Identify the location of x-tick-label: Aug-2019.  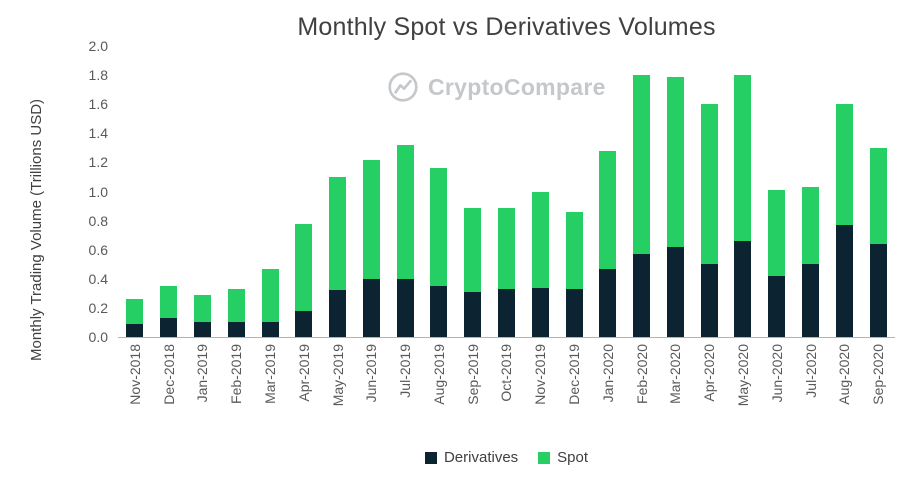
(439, 391).